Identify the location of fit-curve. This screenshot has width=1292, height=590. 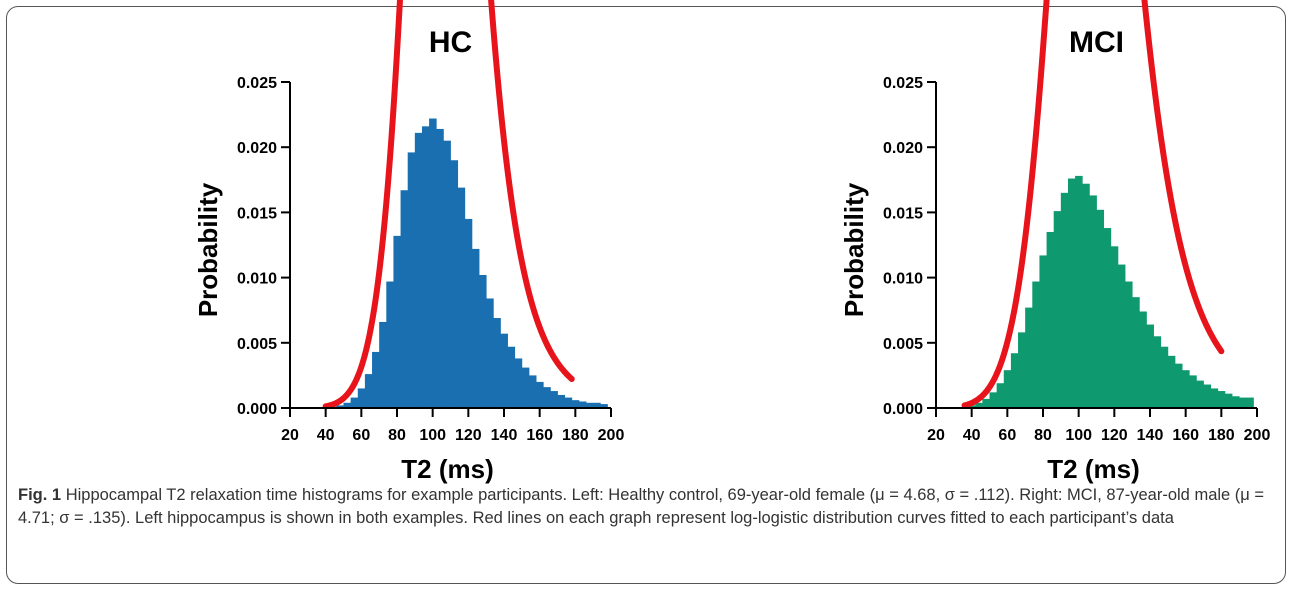
(448, 205).